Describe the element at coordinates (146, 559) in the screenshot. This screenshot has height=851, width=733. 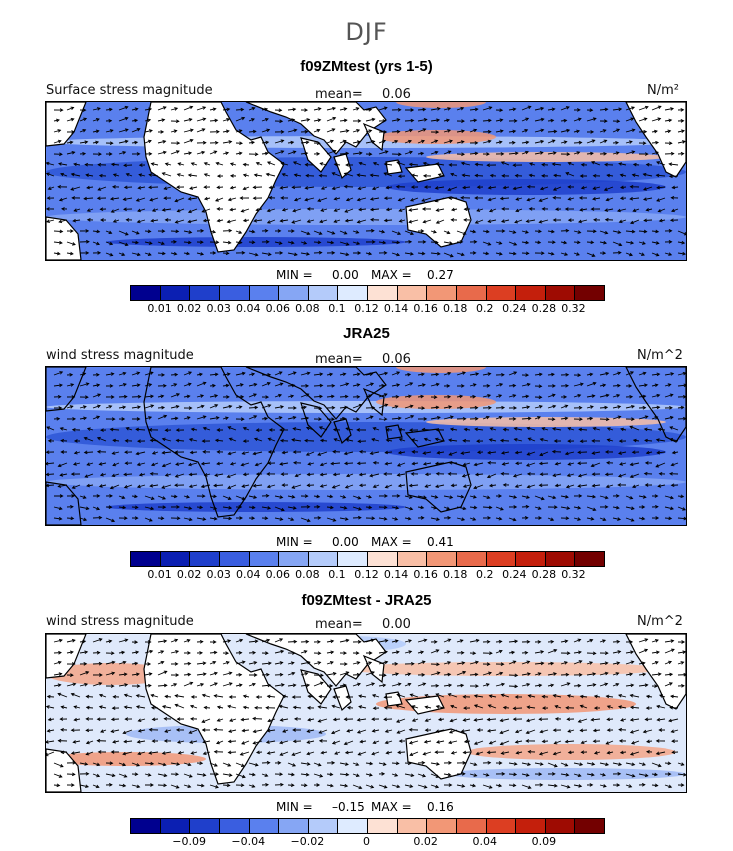
I see `colorbar-swatch` at that location.